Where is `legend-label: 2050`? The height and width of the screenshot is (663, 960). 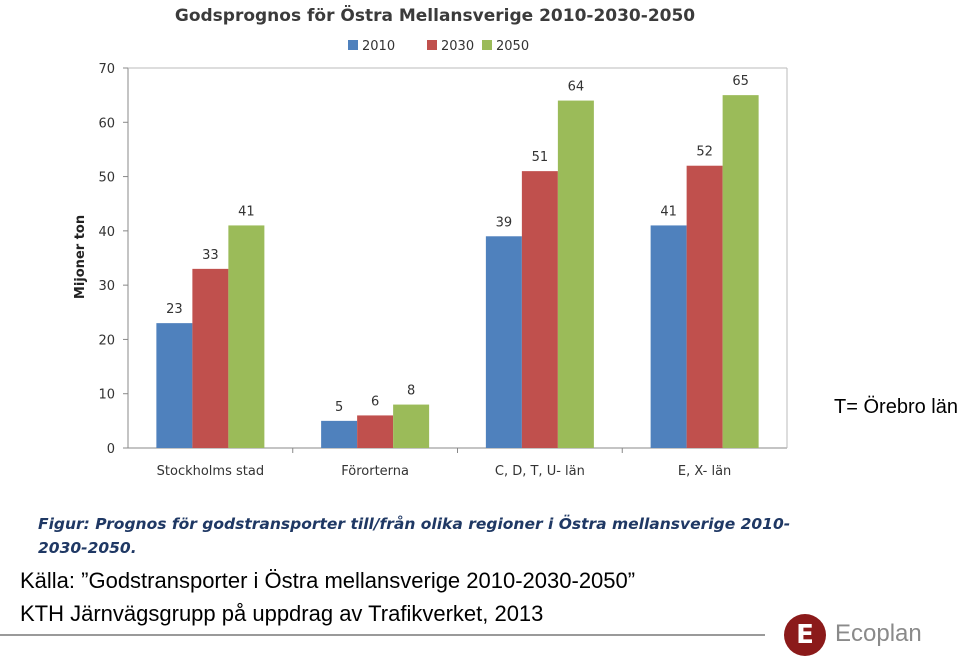 legend-label: 2050 is located at coordinates (512, 46).